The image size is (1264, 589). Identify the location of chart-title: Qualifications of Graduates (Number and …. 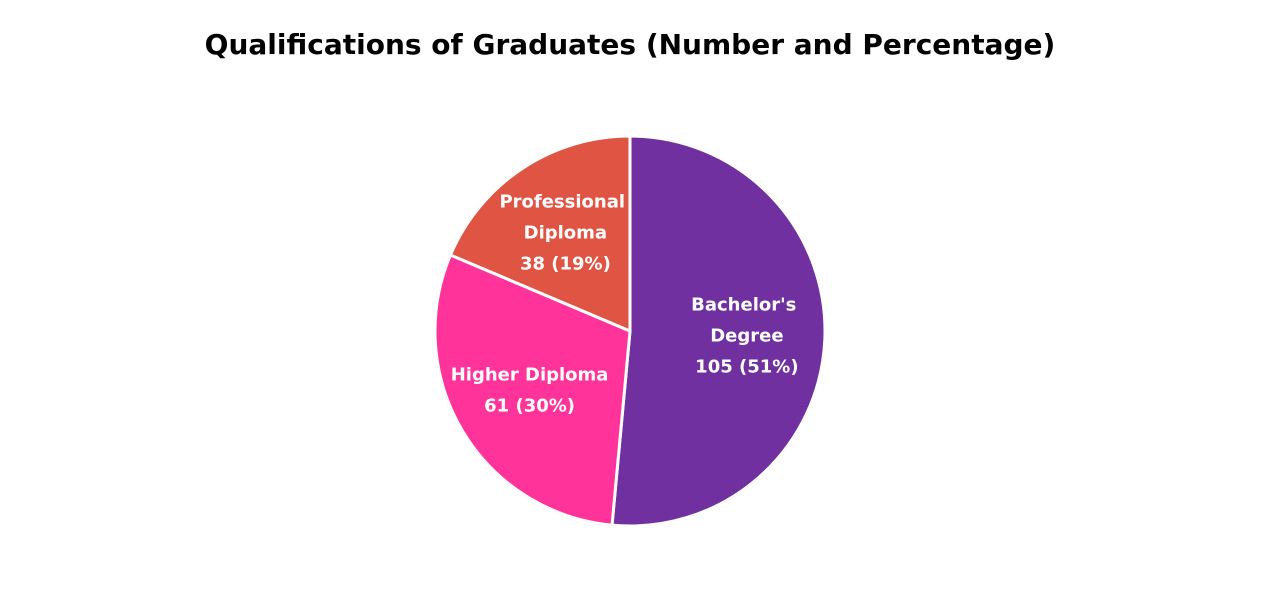
(630, 44).